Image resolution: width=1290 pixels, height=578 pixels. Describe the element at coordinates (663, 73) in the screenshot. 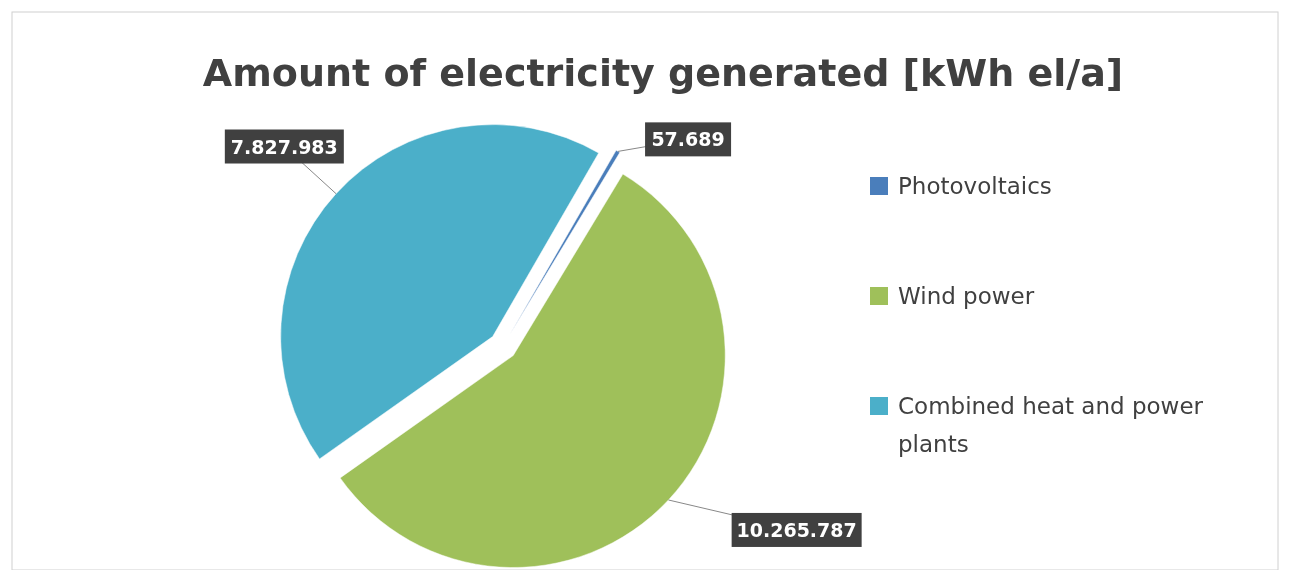

I see `chart-title: Amount of electricity generated [kWh el/a]` at that location.